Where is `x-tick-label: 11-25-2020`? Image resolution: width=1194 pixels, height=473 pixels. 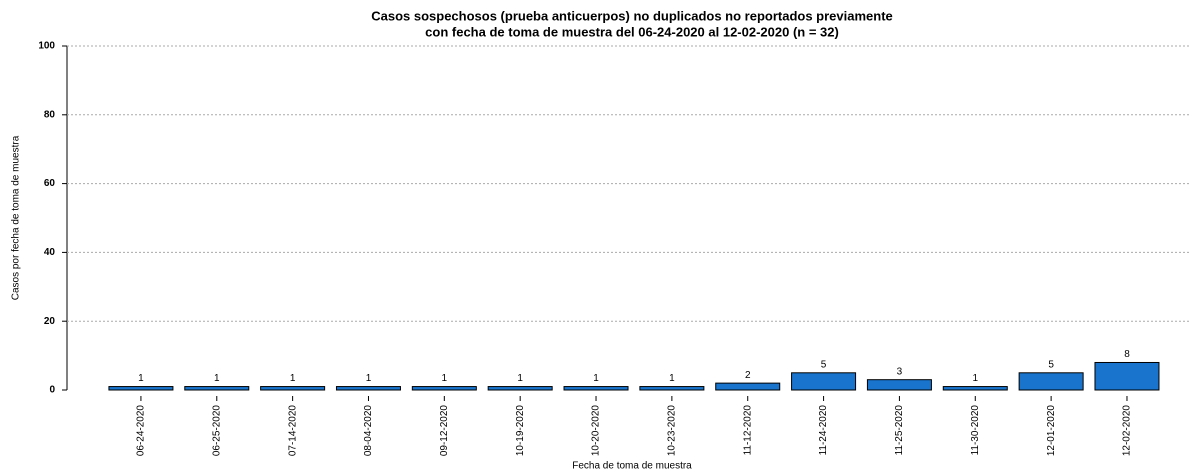
x-tick-label: 11-25-2020 is located at coordinates (899, 430).